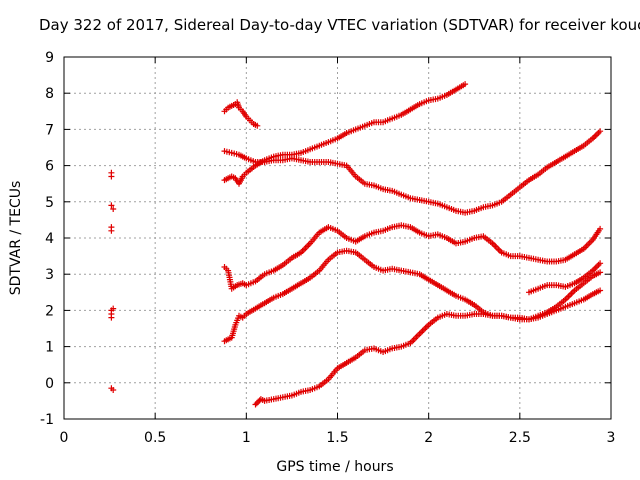 Image resolution: width=640 pixels, height=480 pixels. What do you see at coordinates (16, 238) in the screenshot?
I see `y-axis-label: SDTVAR / TECUs` at bounding box center [16, 238].